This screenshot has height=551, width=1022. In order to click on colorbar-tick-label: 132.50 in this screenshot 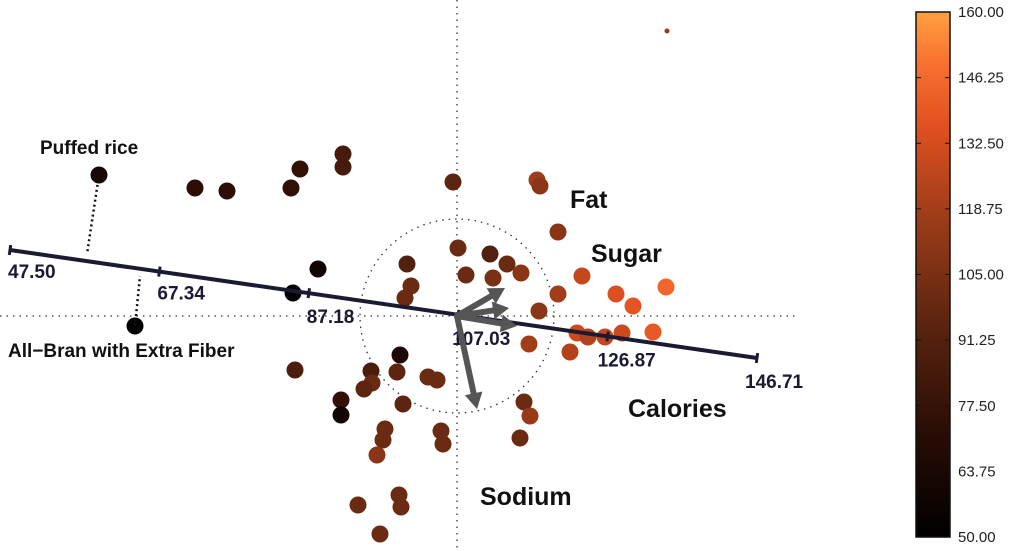, I will do `click(981, 143)`.